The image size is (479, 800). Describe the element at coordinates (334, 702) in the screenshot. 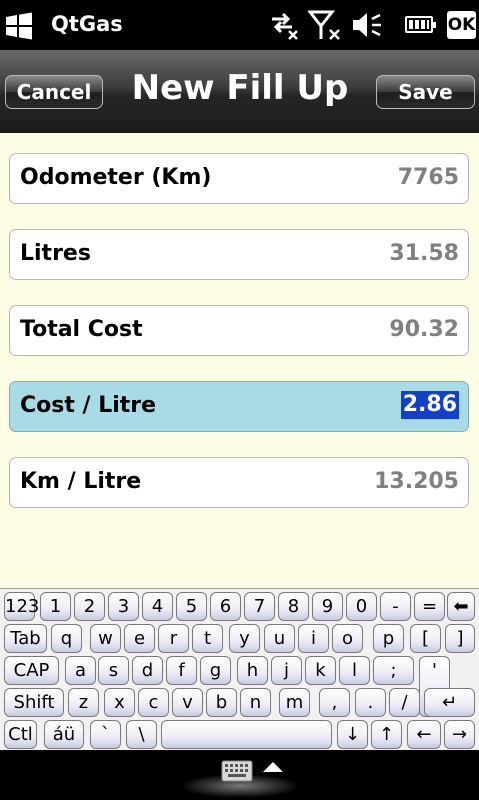

I see `key-,: ,` at that location.